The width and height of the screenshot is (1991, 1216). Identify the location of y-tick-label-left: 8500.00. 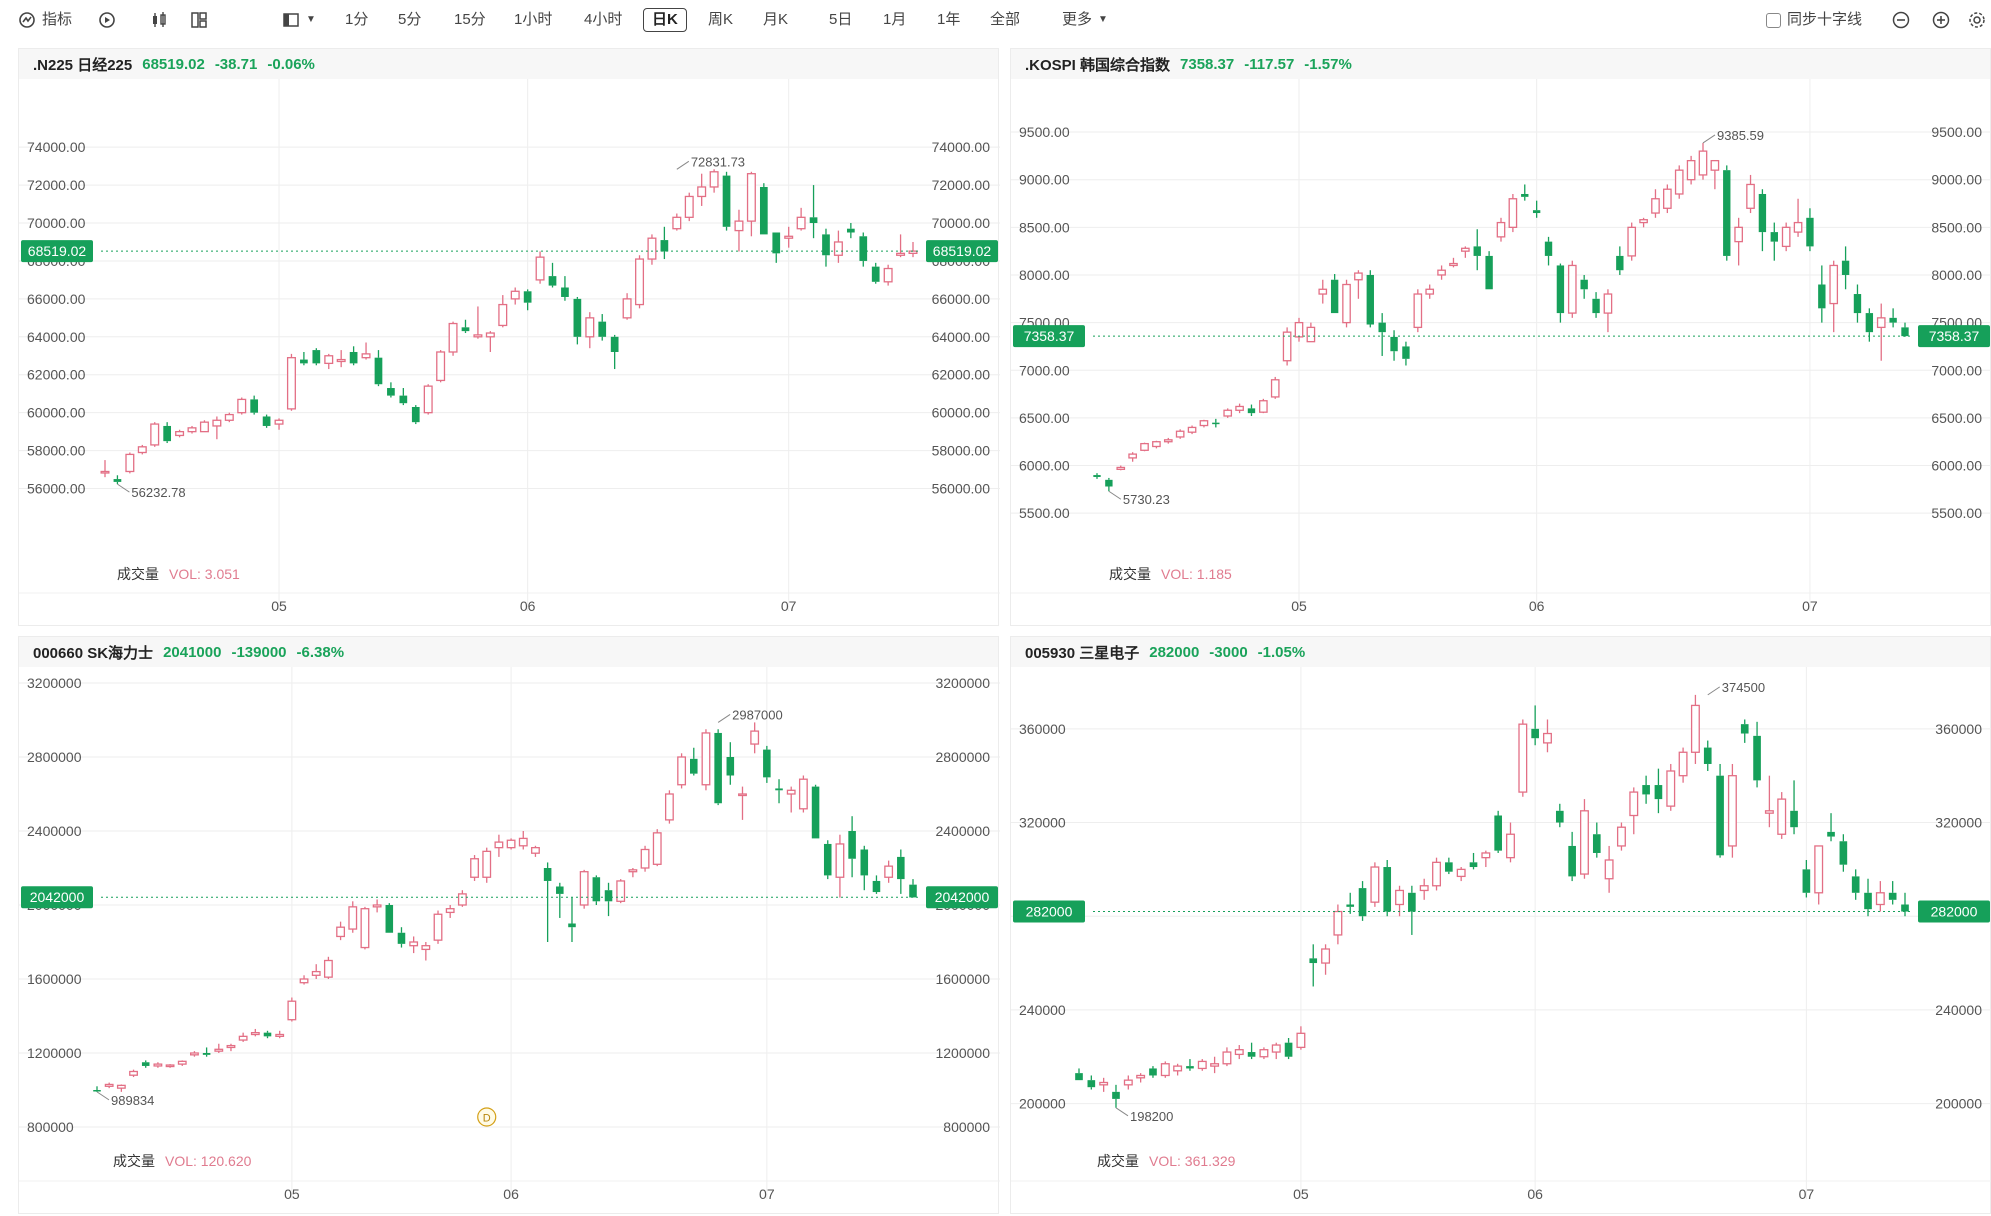
(1044, 227).